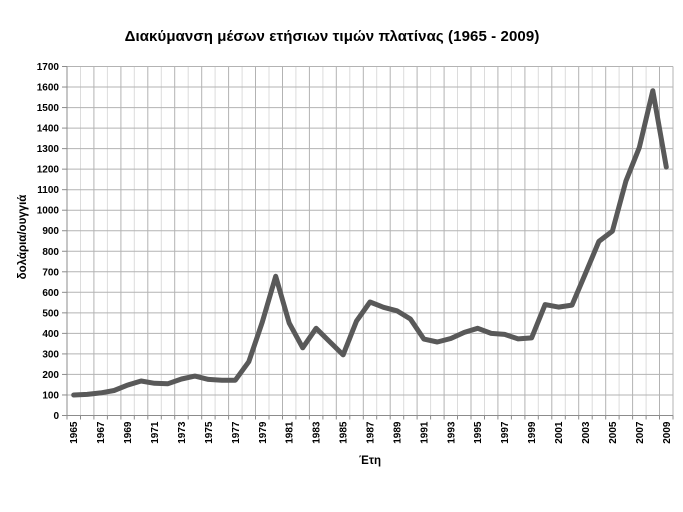  What do you see at coordinates (48, 190) in the screenshot?
I see `svg-text: 1100` at bounding box center [48, 190].